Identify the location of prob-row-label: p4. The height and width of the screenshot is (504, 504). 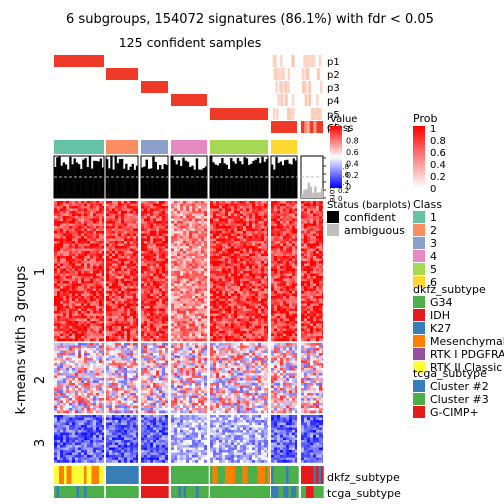
(333, 101).